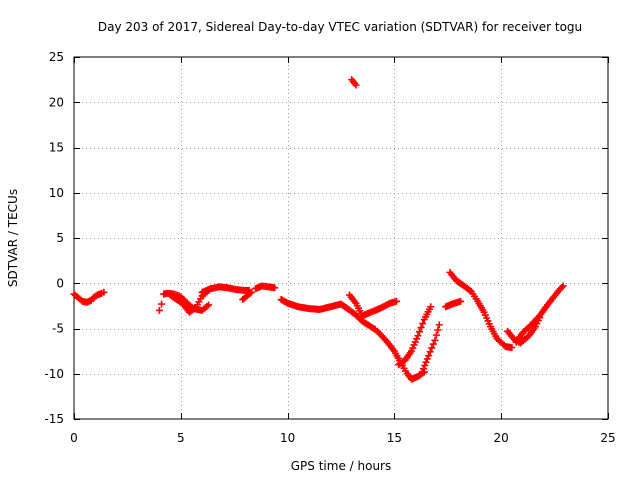 The image size is (640, 480). What do you see at coordinates (60, 238) in the screenshot?
I see `y-tick-label: 5` at bounding box center [60, 238].